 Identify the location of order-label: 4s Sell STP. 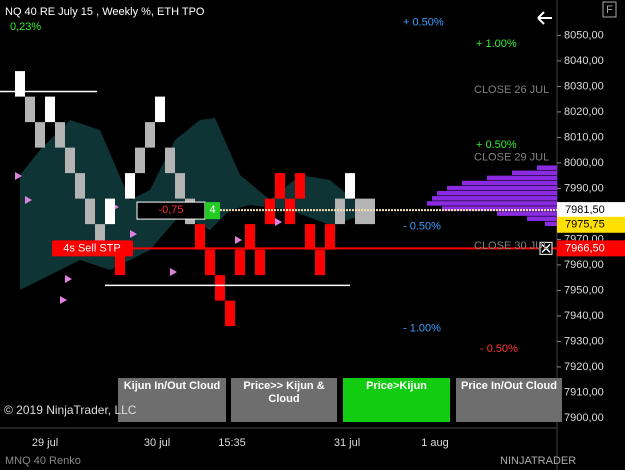
(91, 248).